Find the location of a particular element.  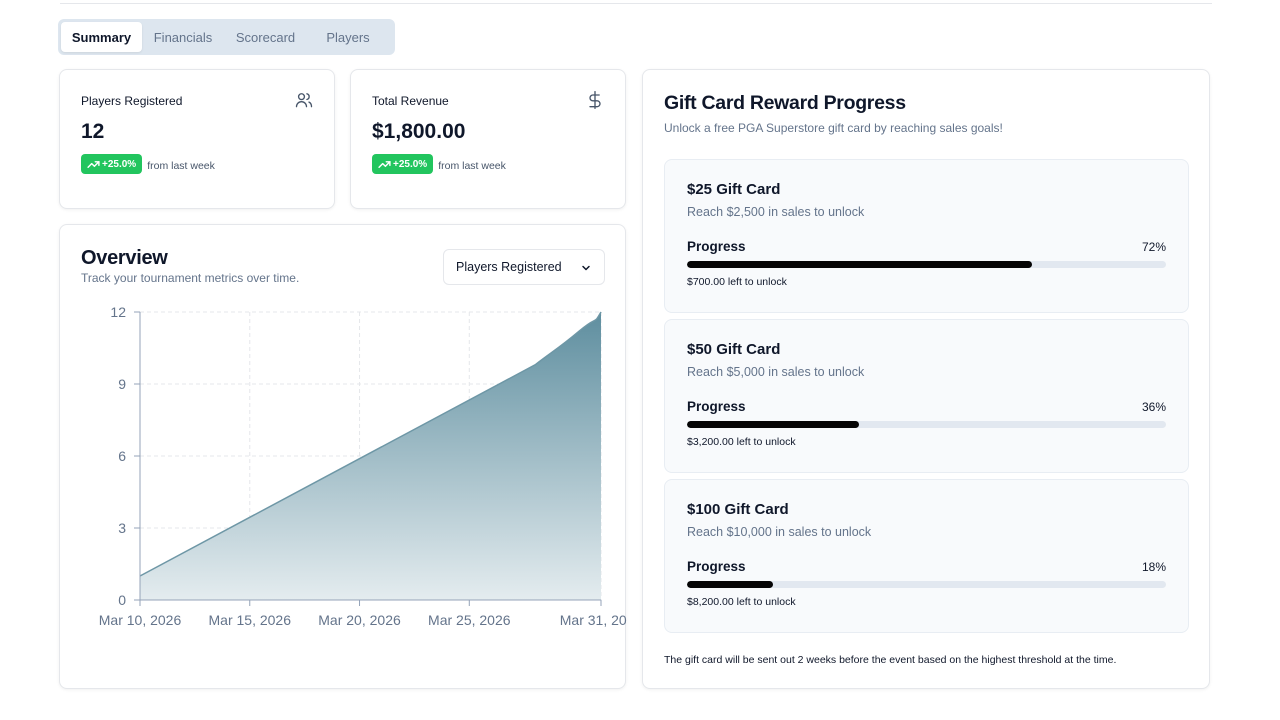

tier-name: $100 Gift Card is located at coordinates (738, 509).